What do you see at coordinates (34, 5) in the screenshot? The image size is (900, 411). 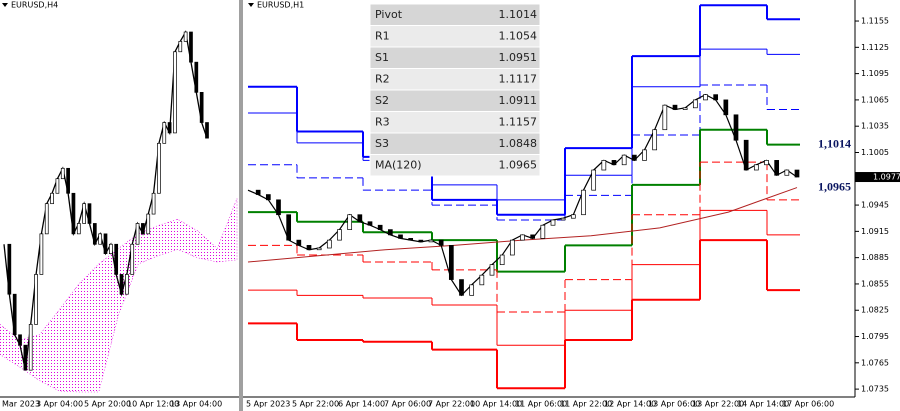 I see `chart-title: EURUSD,H4` at bounding box center [34, 5].